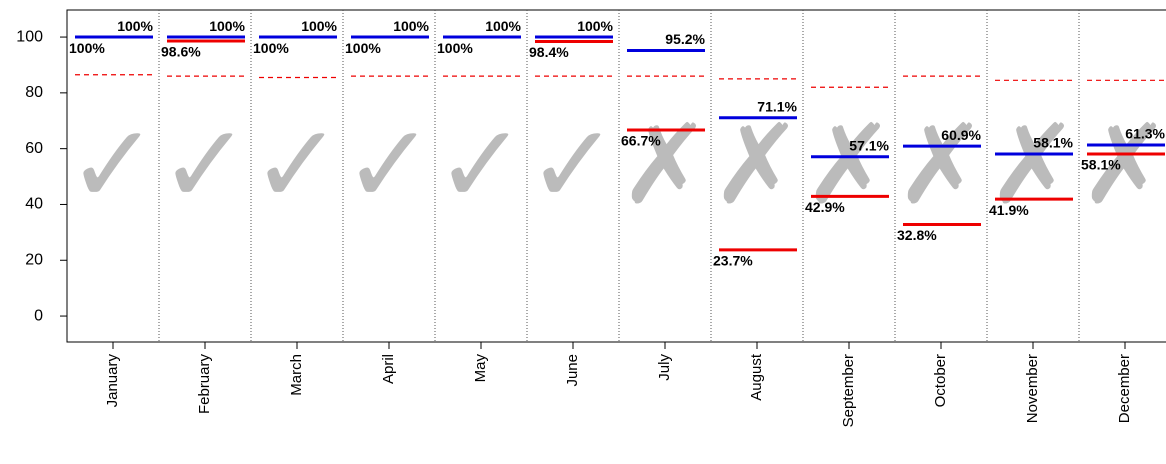 Image resolution: width=1166 pixels, height=464 pixels. I want to click on x-tick-label: February, so click(204, 384).